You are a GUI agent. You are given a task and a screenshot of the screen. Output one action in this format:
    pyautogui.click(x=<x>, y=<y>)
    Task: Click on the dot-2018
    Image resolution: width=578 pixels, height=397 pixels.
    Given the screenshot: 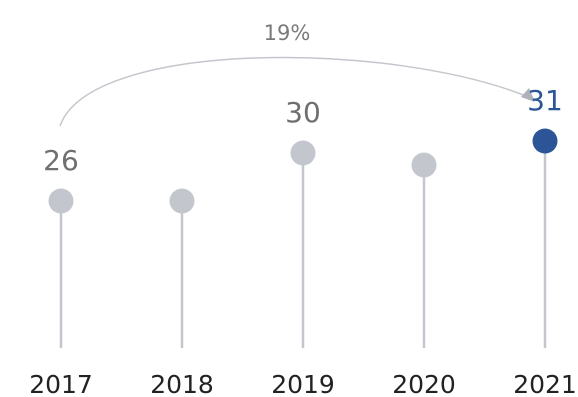 What is the action you would take?
    pyautogui.click(x=182, y=201)
    